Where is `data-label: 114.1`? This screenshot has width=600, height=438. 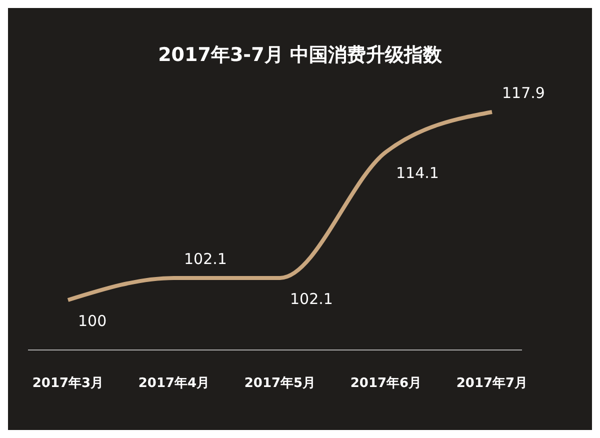
data-label: 114.1 is located at coordinates (417, 173).